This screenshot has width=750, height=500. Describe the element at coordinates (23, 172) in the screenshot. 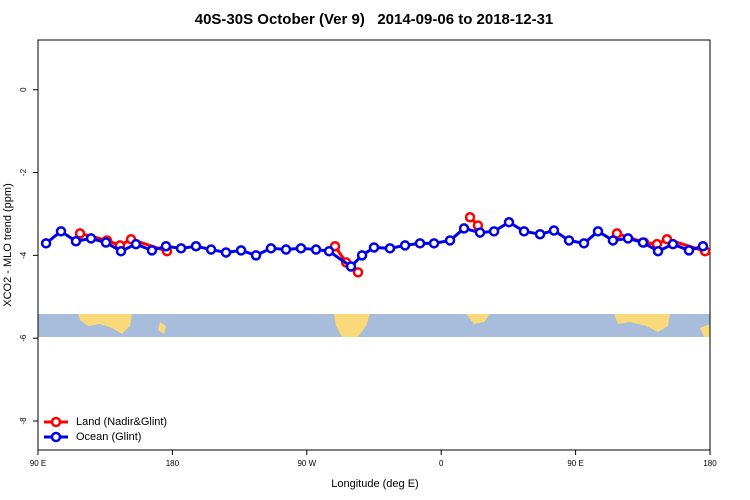

I see `y-tick-label: -2` at that location.